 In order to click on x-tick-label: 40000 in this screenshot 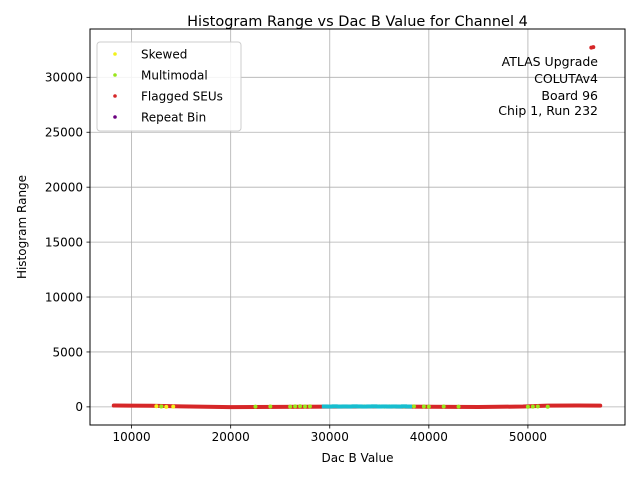, I will do `click(429, 437)`.